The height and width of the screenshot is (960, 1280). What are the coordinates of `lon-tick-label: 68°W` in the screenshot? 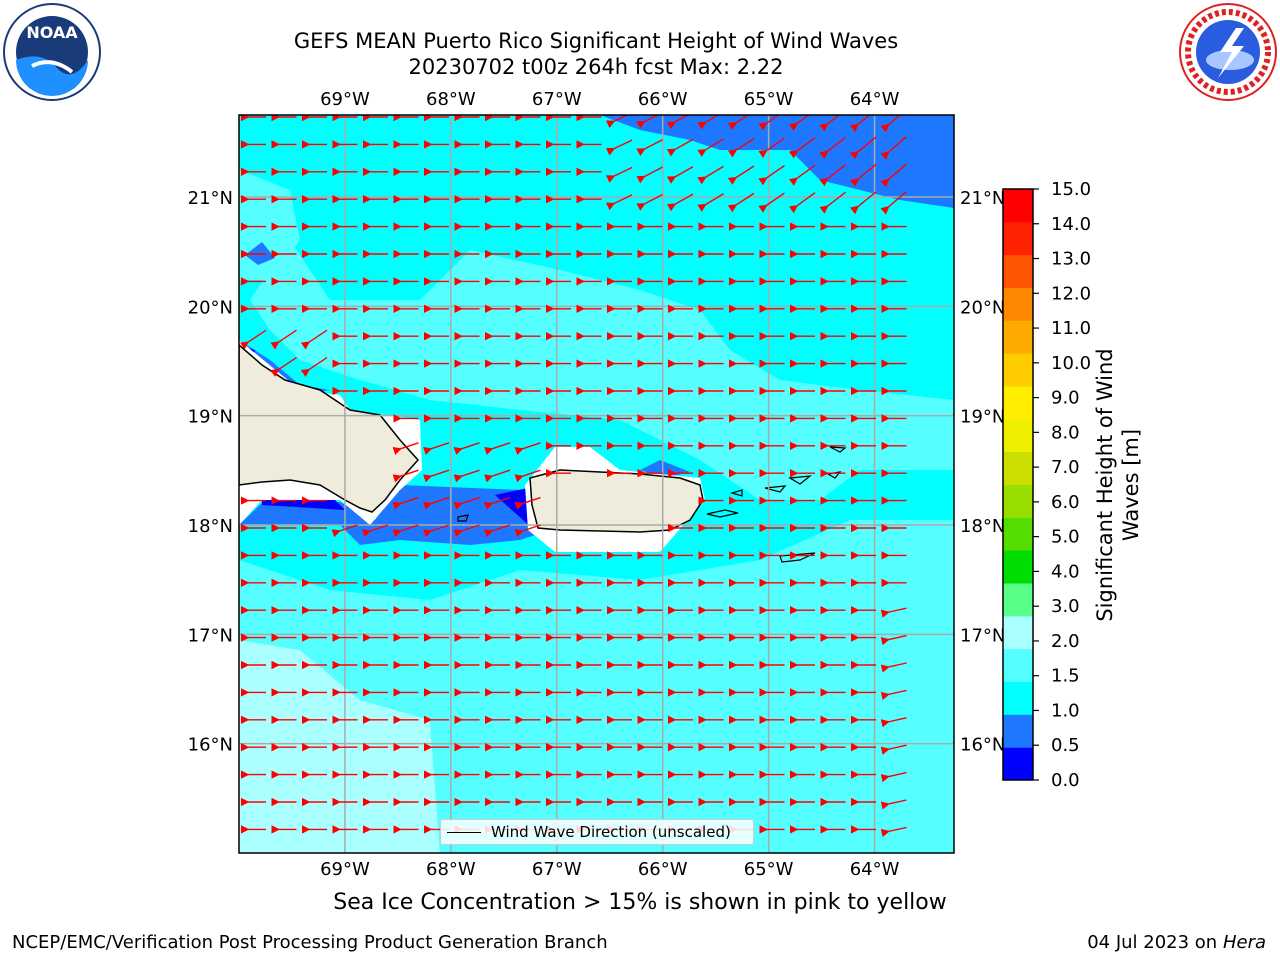 It's located at (451, 869).